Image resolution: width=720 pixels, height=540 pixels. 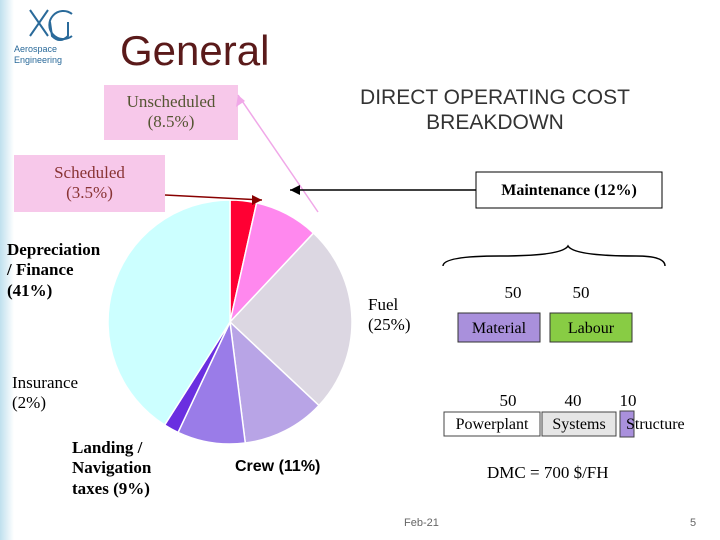 I want to click on unscheduled-label: Unscheduled (8.5%), so click(x=171, y=112).